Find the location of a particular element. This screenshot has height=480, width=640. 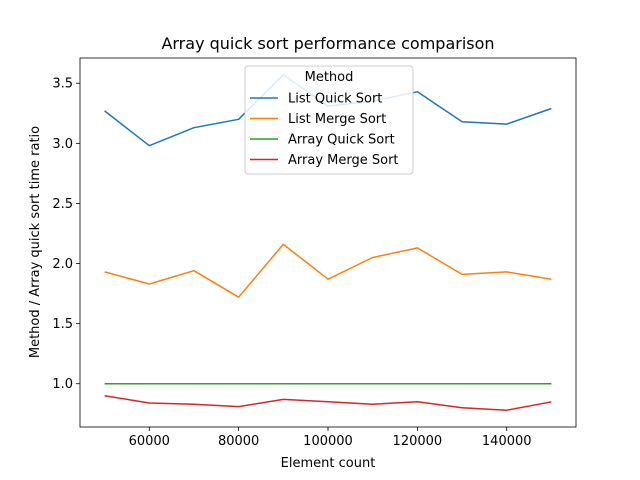

legend-entry-2: List Merge Sort is located at coordinates (337, 119).